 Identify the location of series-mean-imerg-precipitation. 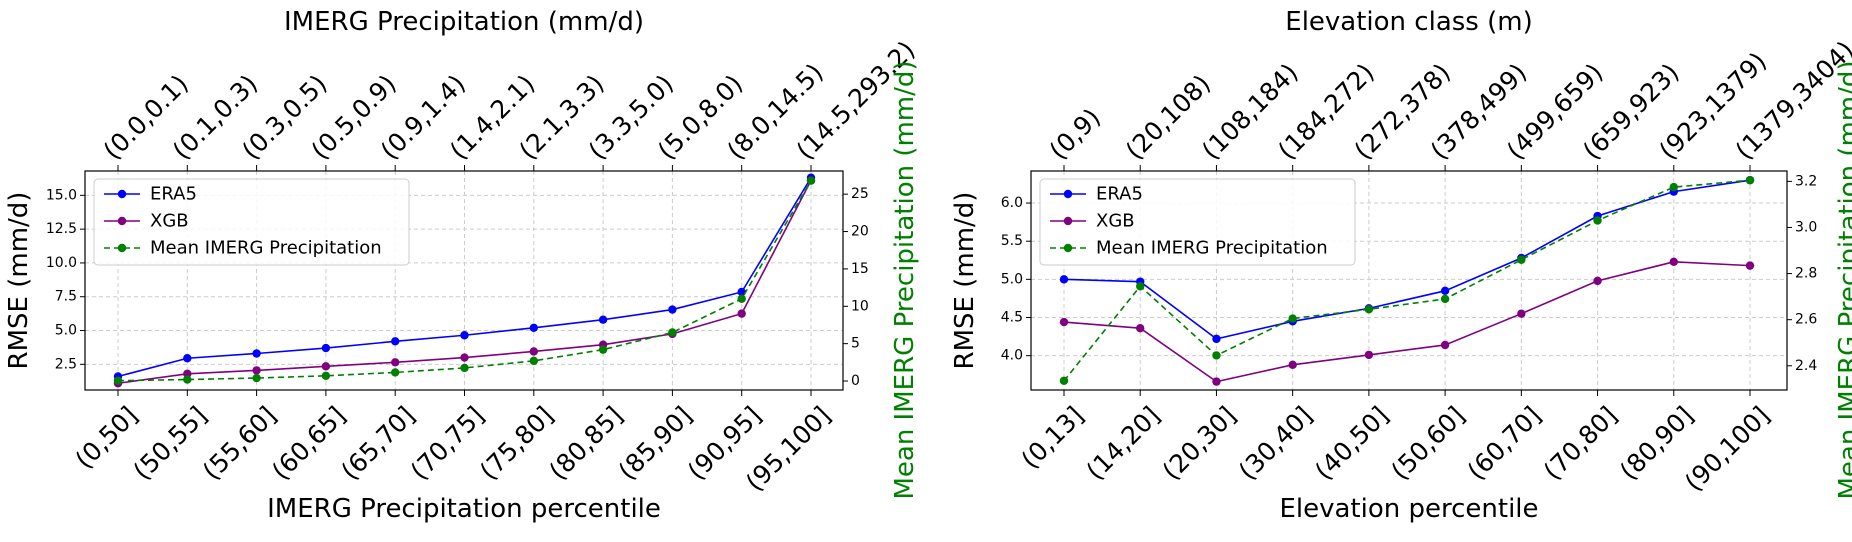
(464, 280).